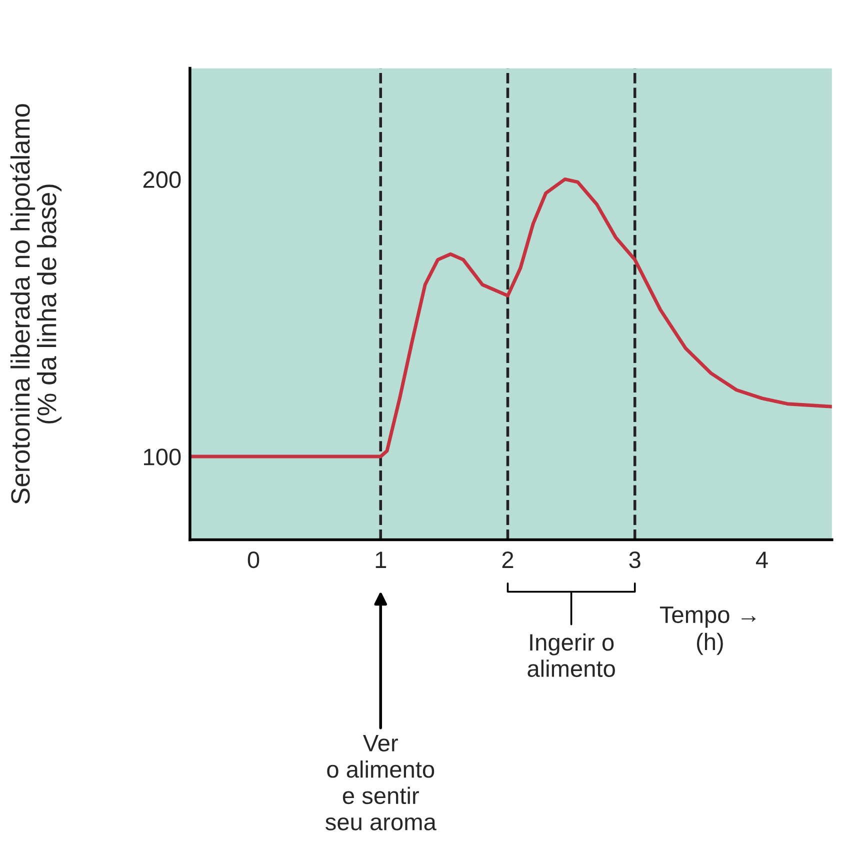 This screenshot has height=854, width=848. I want to click on y-axis-title: Serotonina liberada no hipotálamo (% da linha de base), so click(36, 304).